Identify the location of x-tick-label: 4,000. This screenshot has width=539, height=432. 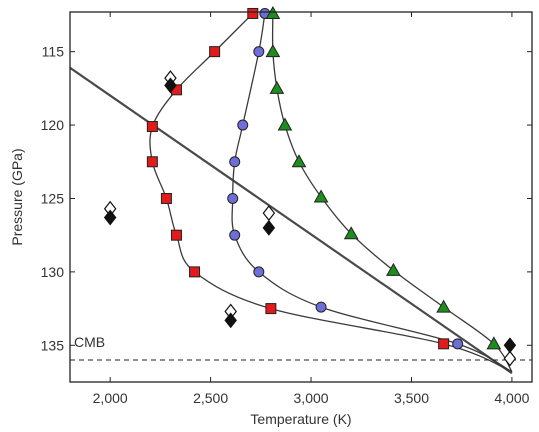
(511, 398).